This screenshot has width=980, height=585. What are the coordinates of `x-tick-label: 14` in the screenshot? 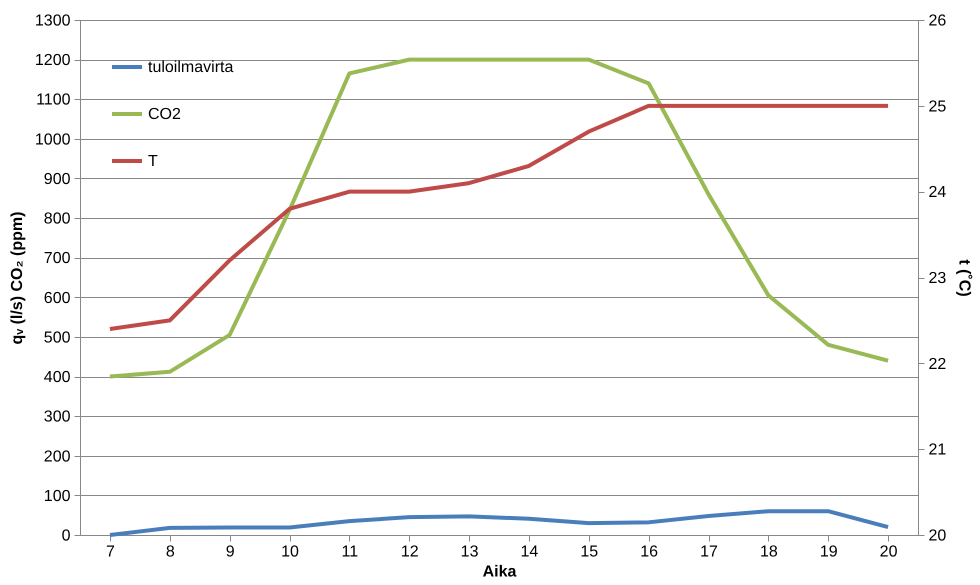 It's located at (529, 552).